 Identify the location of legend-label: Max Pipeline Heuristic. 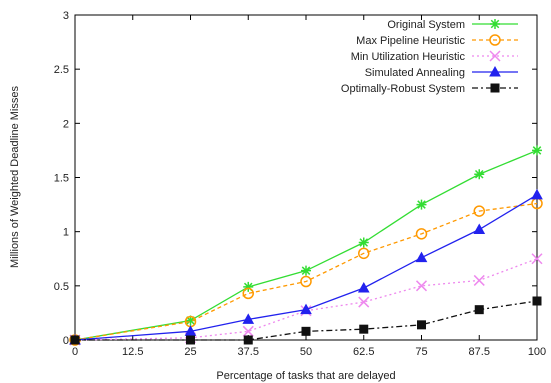
(410, 41).